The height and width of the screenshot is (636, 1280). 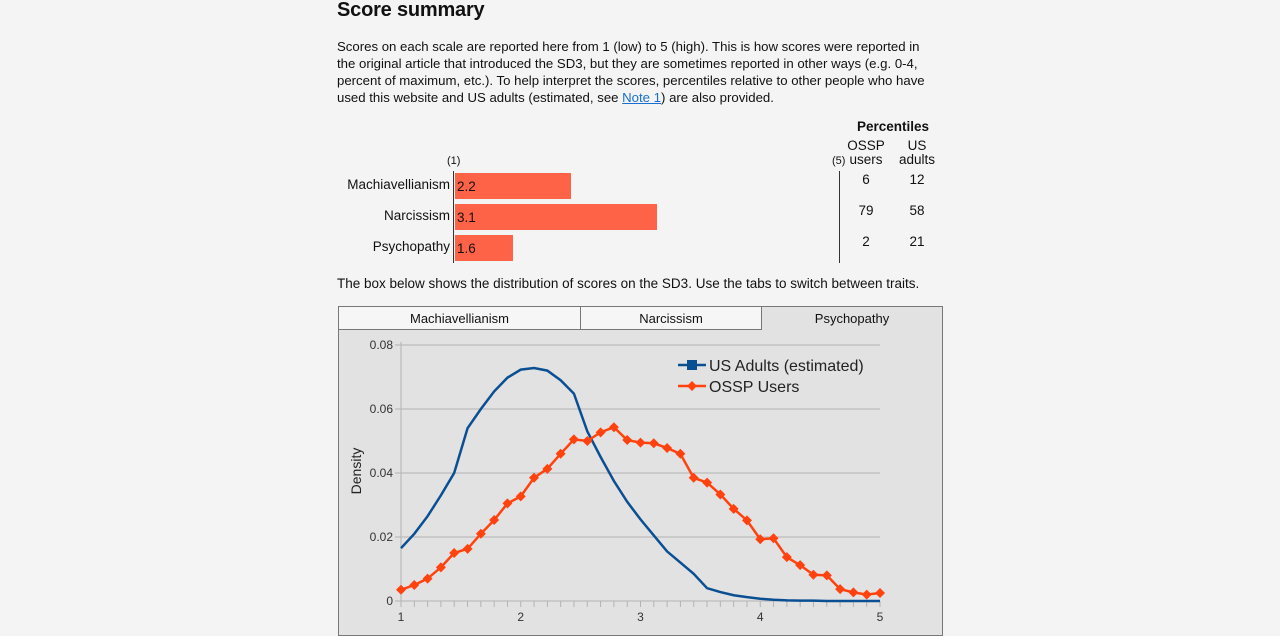 I want to click on tab-narcissism: Narcissism, so click(x=671, y=318).